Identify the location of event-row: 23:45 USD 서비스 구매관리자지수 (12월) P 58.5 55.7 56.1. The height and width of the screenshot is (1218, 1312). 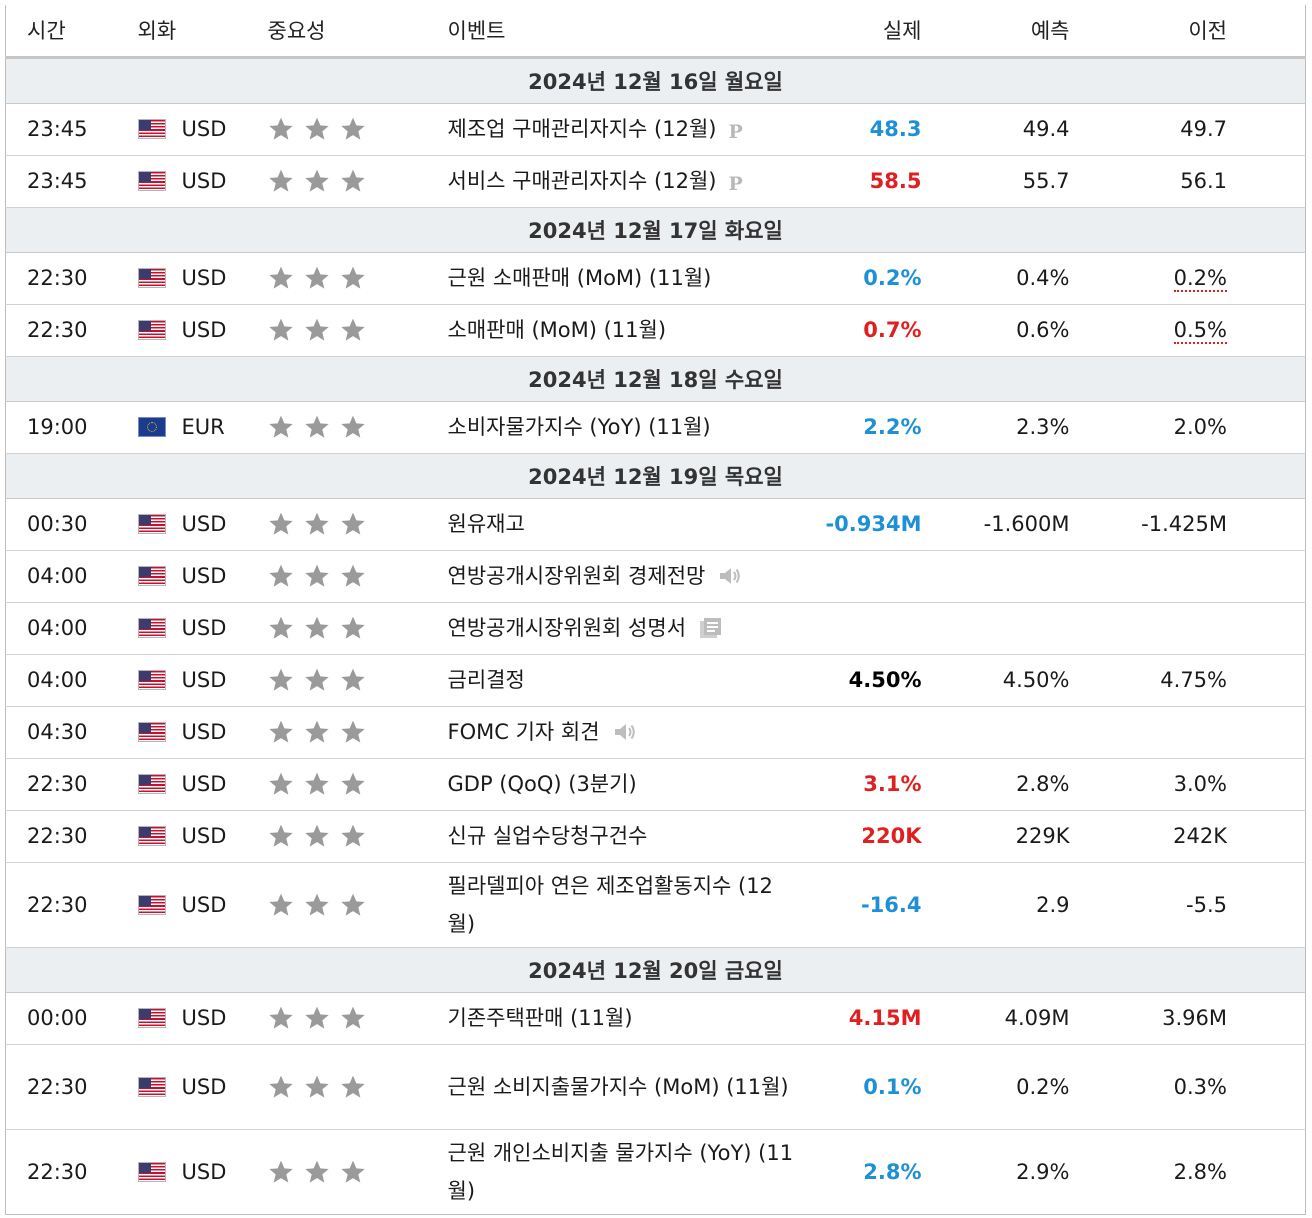
(655, 181).